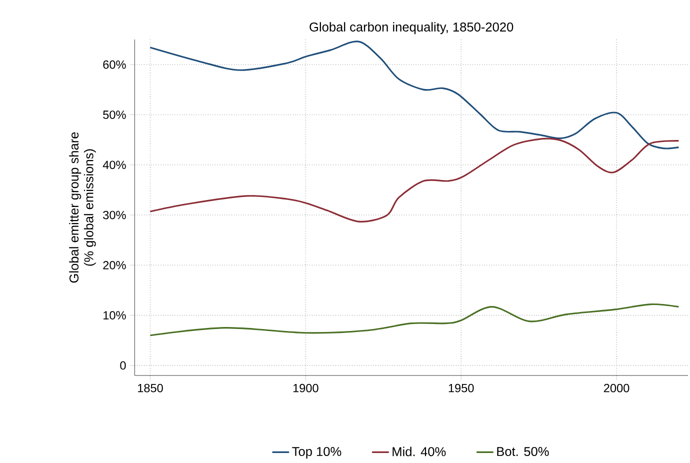 The height and width of the screenshot is (463, 690). What do you see at coordinates (114, 64) in the screenshot?
I see `y-tick-label: 60%` at bounding box center [114, 64].